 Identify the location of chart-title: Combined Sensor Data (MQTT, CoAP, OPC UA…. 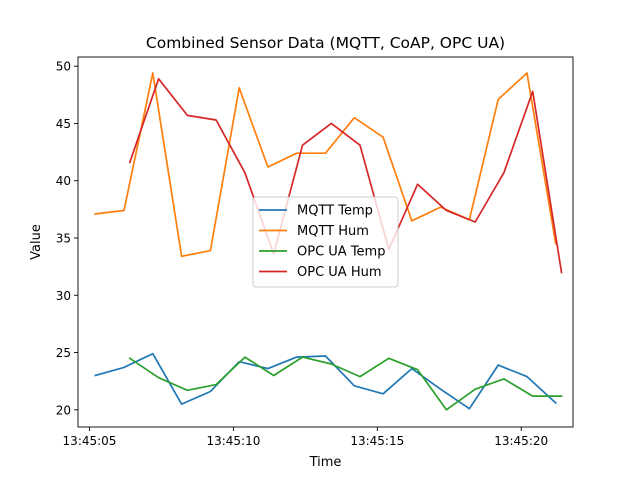
(325, 43).